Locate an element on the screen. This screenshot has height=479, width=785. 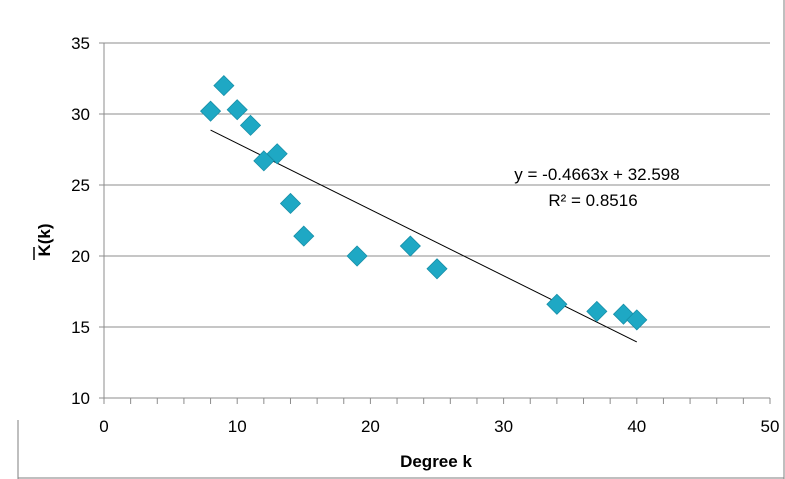
x-tick-label: 10 is located at coordinates (237, 426).